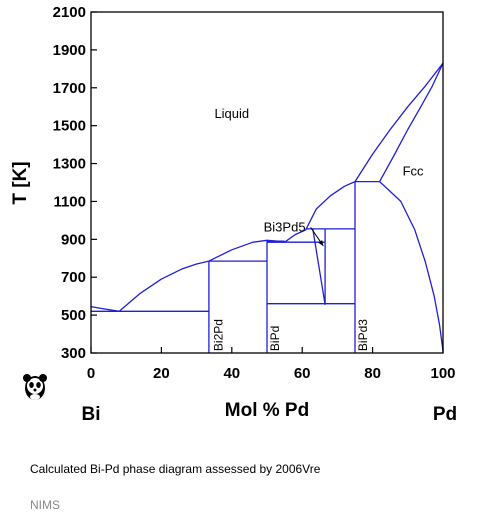 Image resolution: width=480 pixels, height=519 pixels. I want to click on y-tick-label: 300, so click(73, 353).